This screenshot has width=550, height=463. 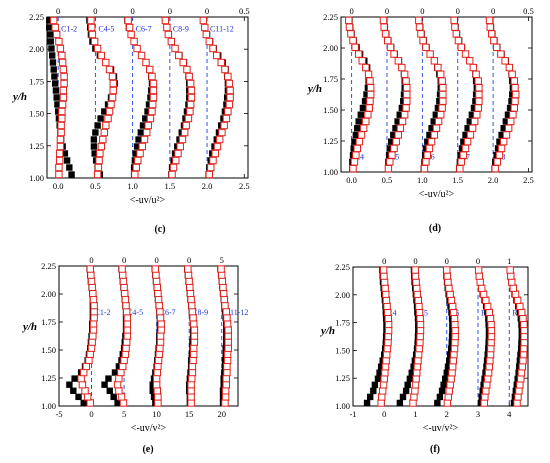 I want to click on y-tick-label: 2.25, so click(x=48, y=266).